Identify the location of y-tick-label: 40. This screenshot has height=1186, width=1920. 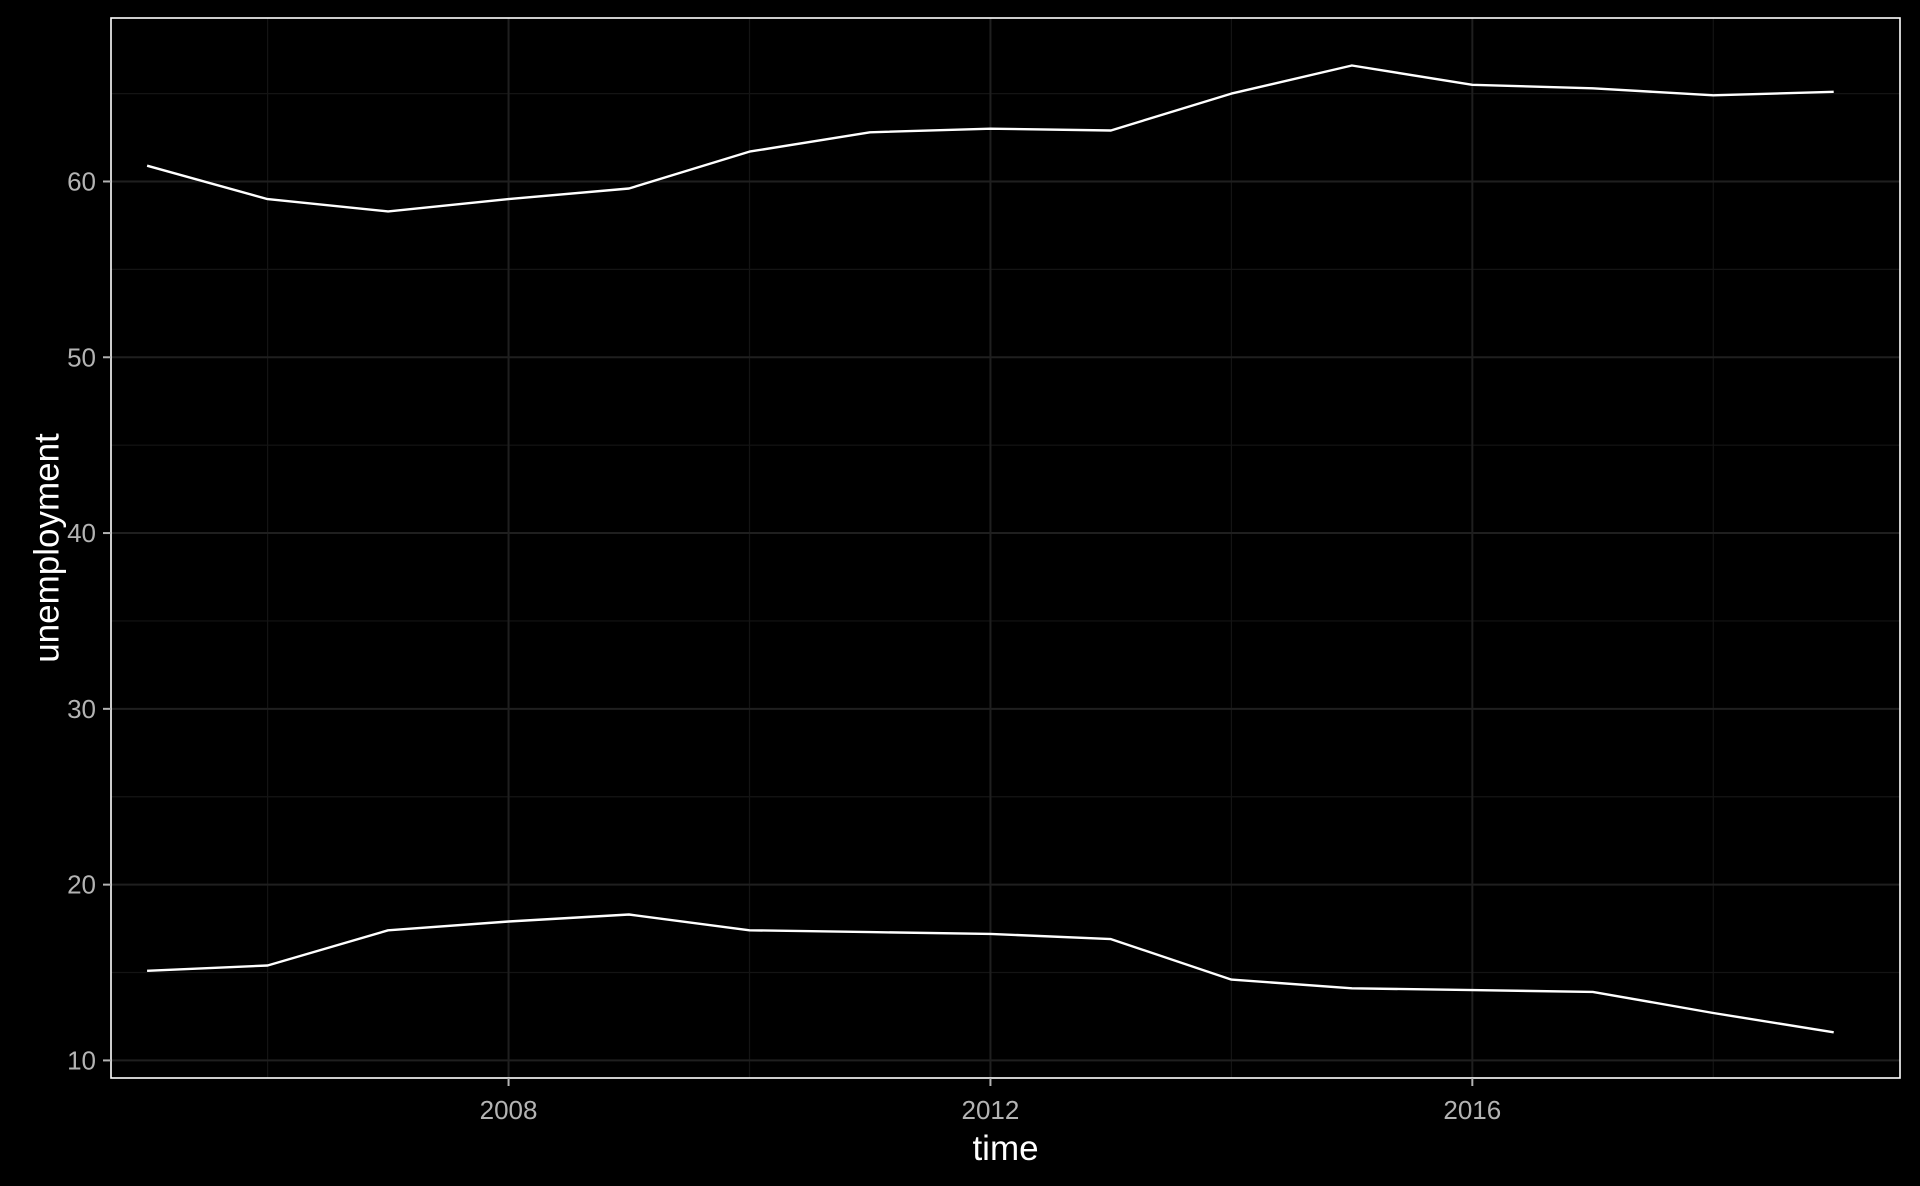
(81, 533).